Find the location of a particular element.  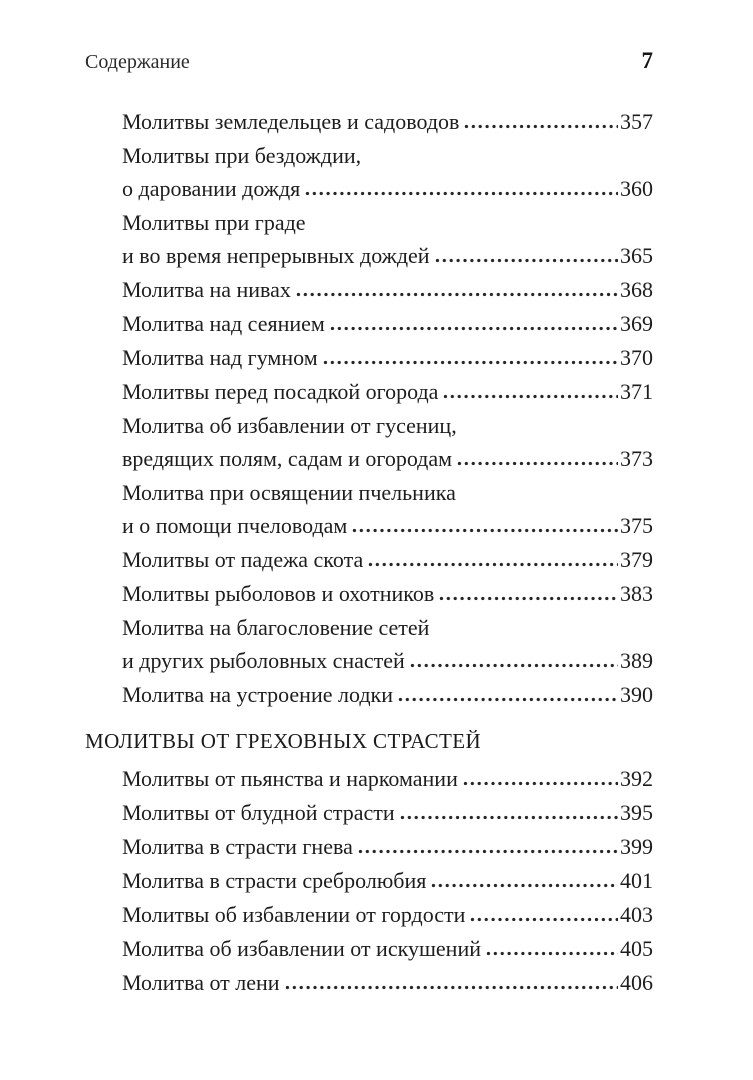

toc-entry-title: Молитвы от блудной страсти is located at coordinates (258, 812).